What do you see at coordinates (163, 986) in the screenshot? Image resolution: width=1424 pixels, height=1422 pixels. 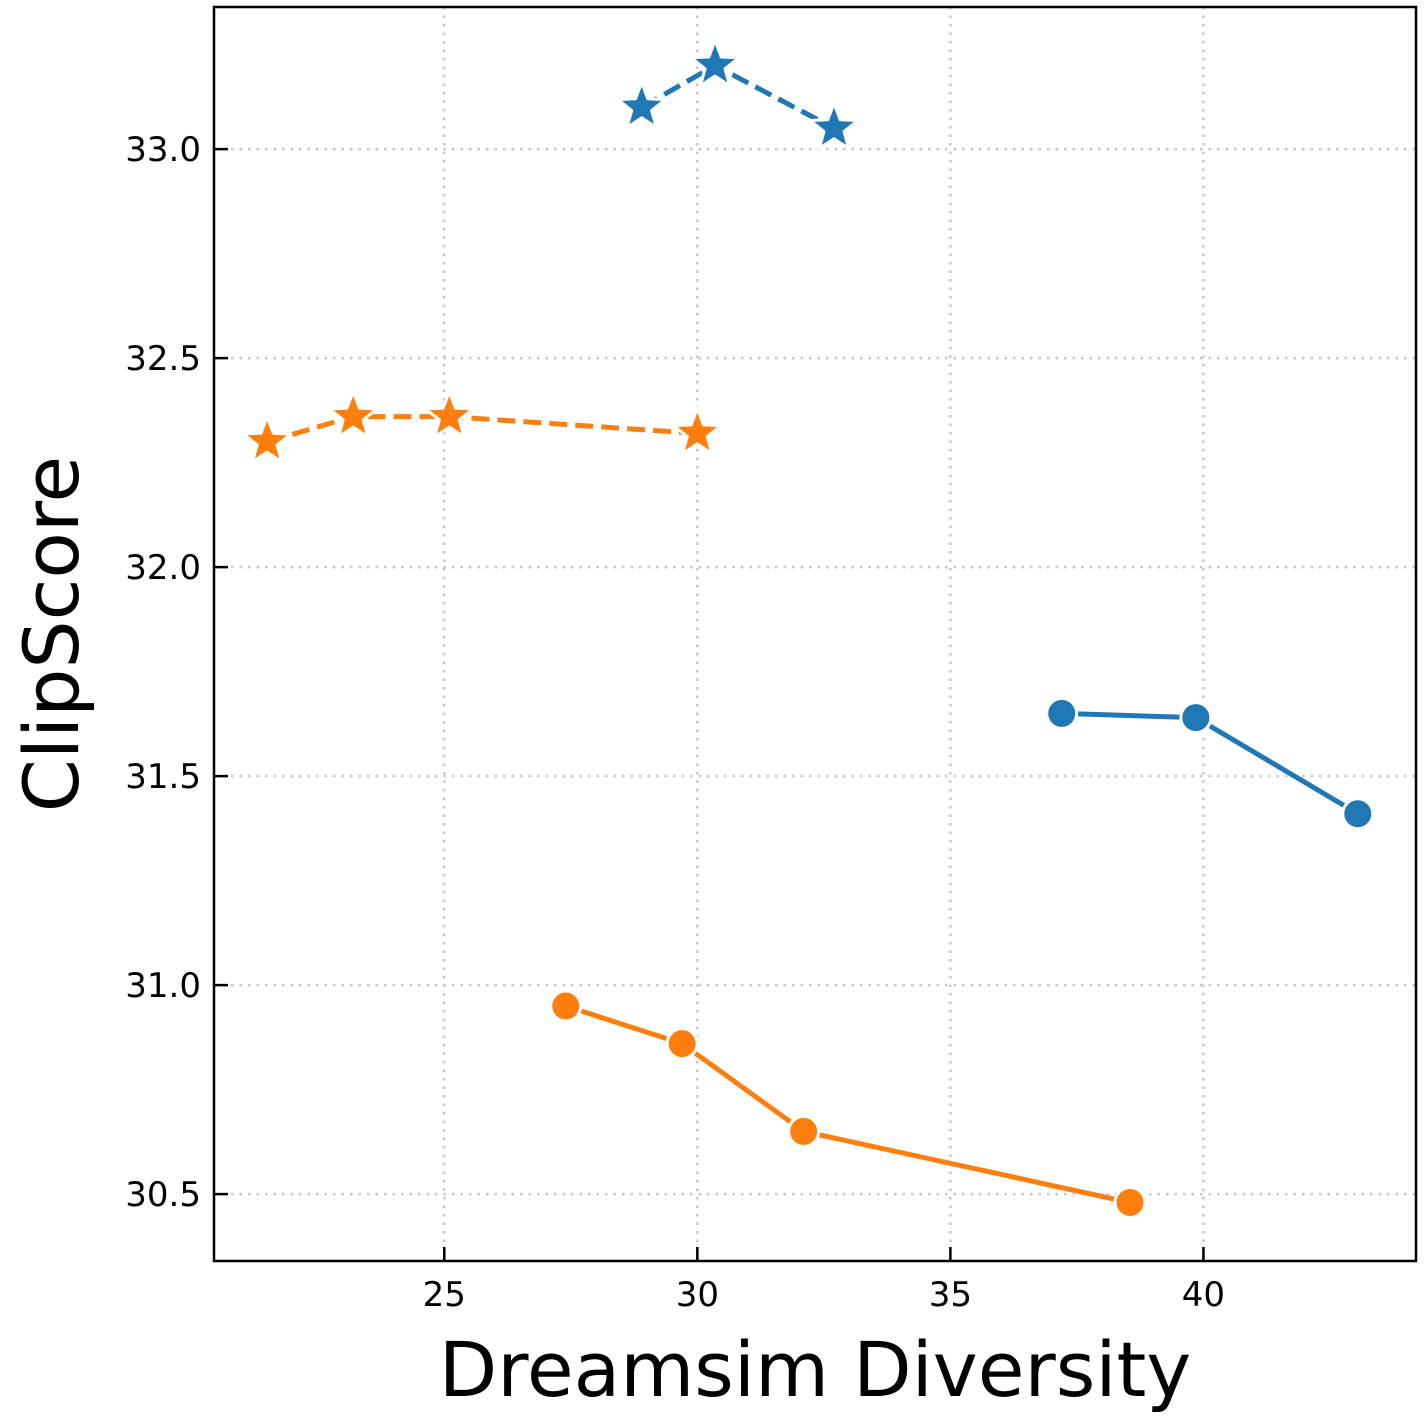 I see `y-tick-label: 31.0` at bounding box center [163, 986].